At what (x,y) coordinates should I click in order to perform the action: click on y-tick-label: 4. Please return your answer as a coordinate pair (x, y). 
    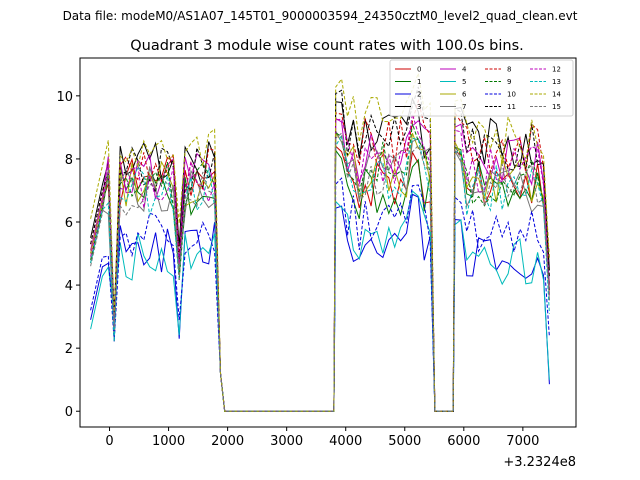
    Looking at the image, I should click on (69, 286).